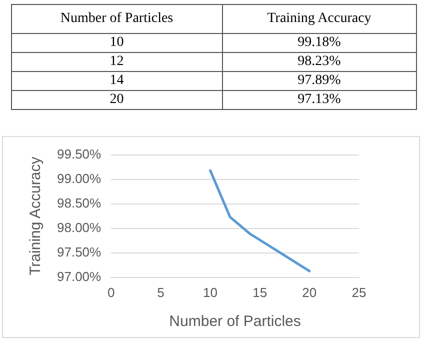  What do you see at coordinates (79, 227) in the screenshot?
I see `y-tick-label: 98.00%` at bounding box center [79, 227].